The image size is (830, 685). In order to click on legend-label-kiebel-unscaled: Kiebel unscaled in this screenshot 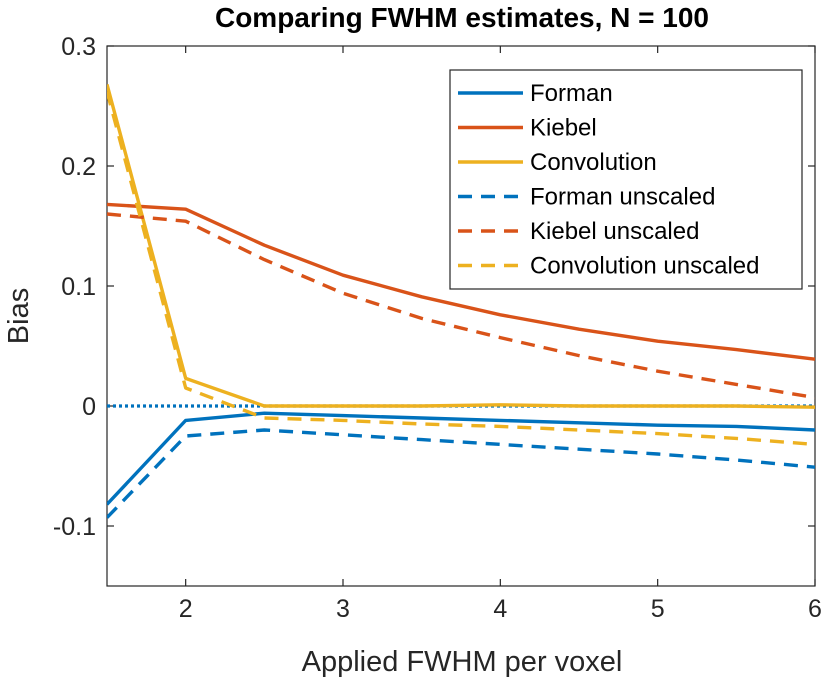, I will do `click(614, 231)`.